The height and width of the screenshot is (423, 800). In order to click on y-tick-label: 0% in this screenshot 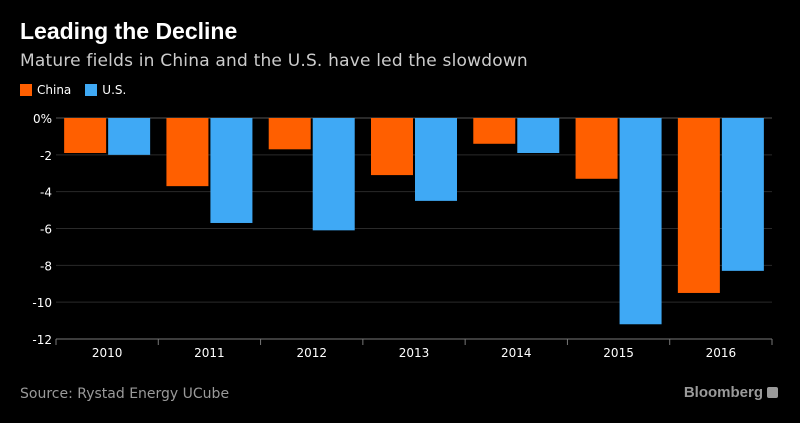, I will do `click(42, 119)`.